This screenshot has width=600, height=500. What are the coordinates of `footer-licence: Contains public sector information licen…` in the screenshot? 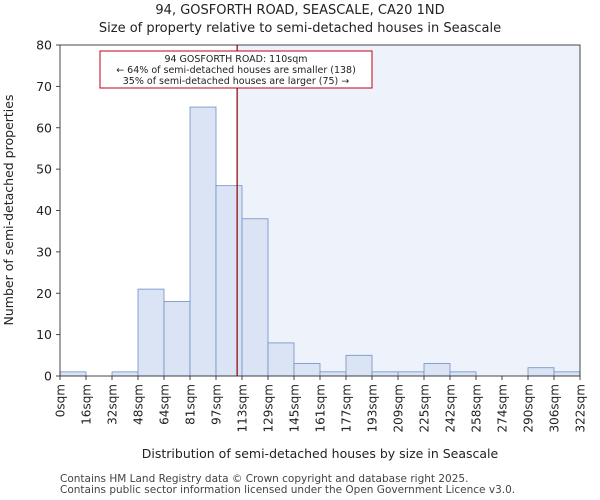 It's located at (288, 490).